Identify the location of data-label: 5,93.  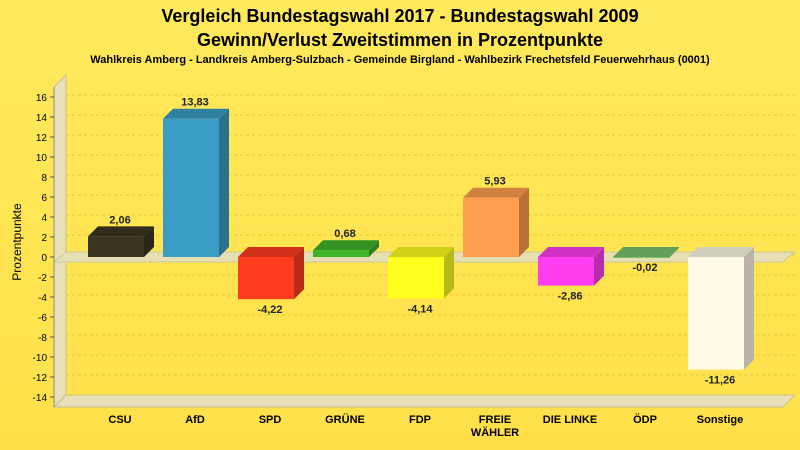
(494, 182).